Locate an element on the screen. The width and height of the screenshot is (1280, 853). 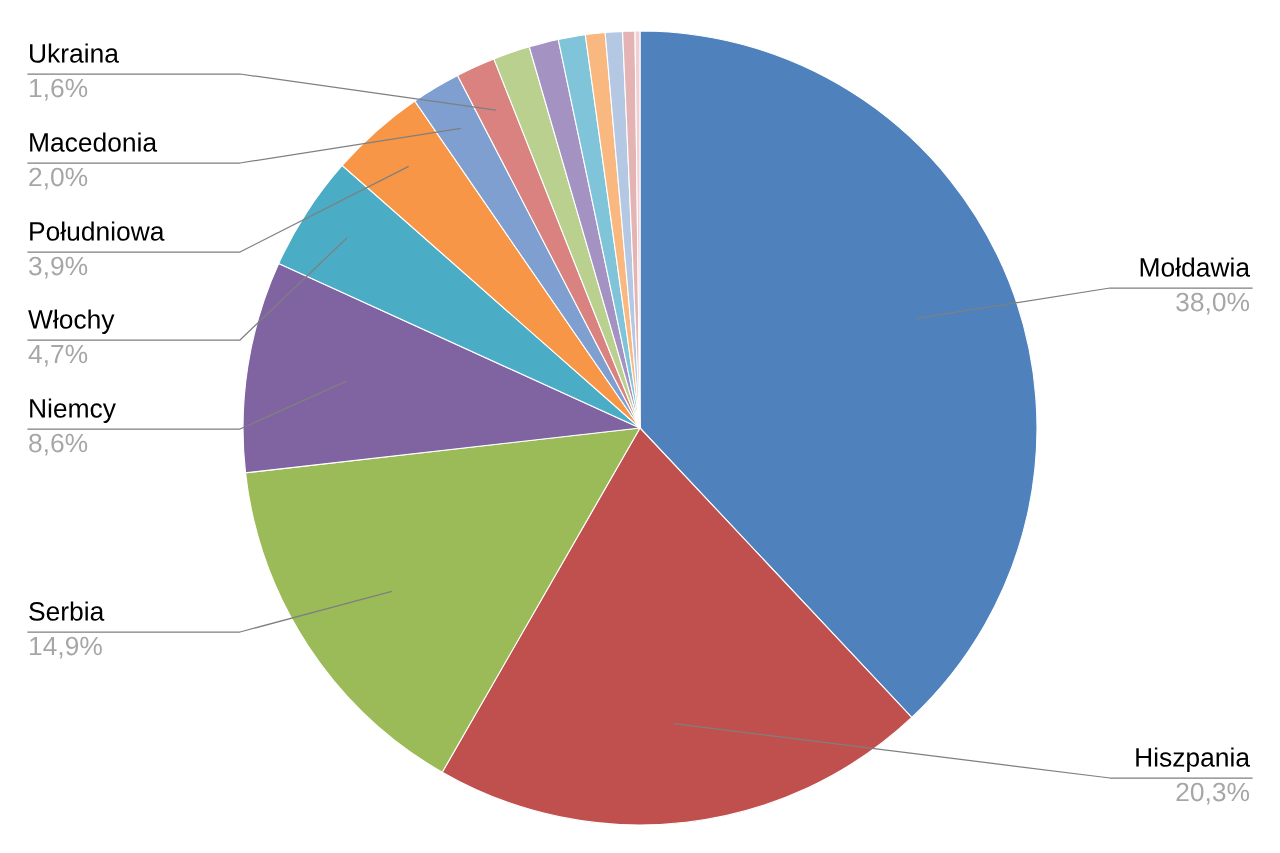
data-label: 3,9% is located at coordinates (58, 267).